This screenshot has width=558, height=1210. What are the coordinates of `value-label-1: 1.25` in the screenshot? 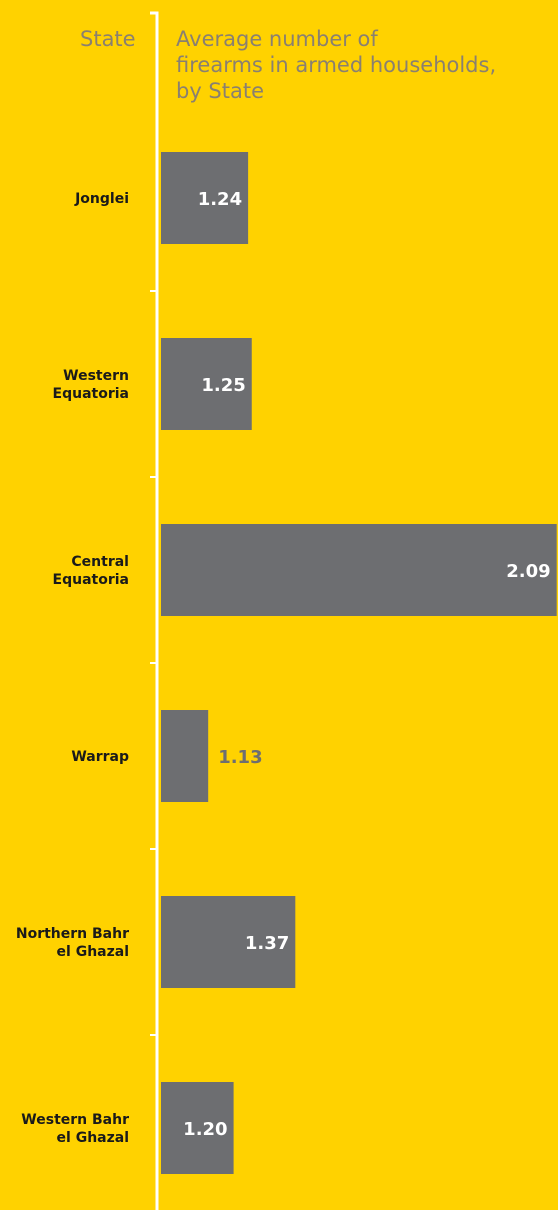 It's located at (223, 385).